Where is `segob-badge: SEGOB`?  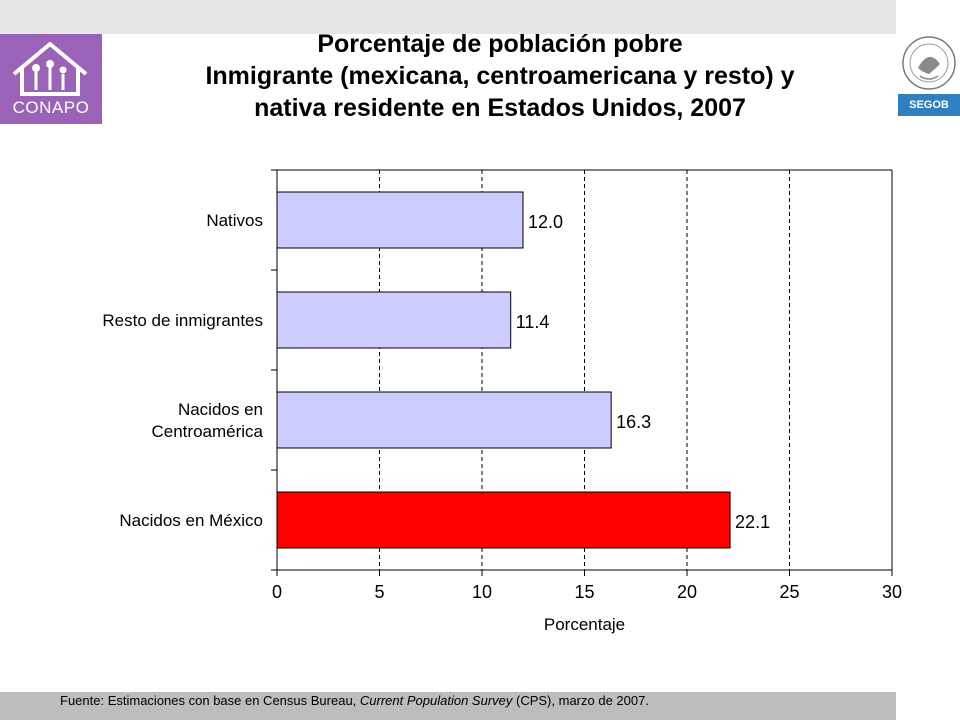
segob-badge: SEGOB is located at coordinates (929, 105).